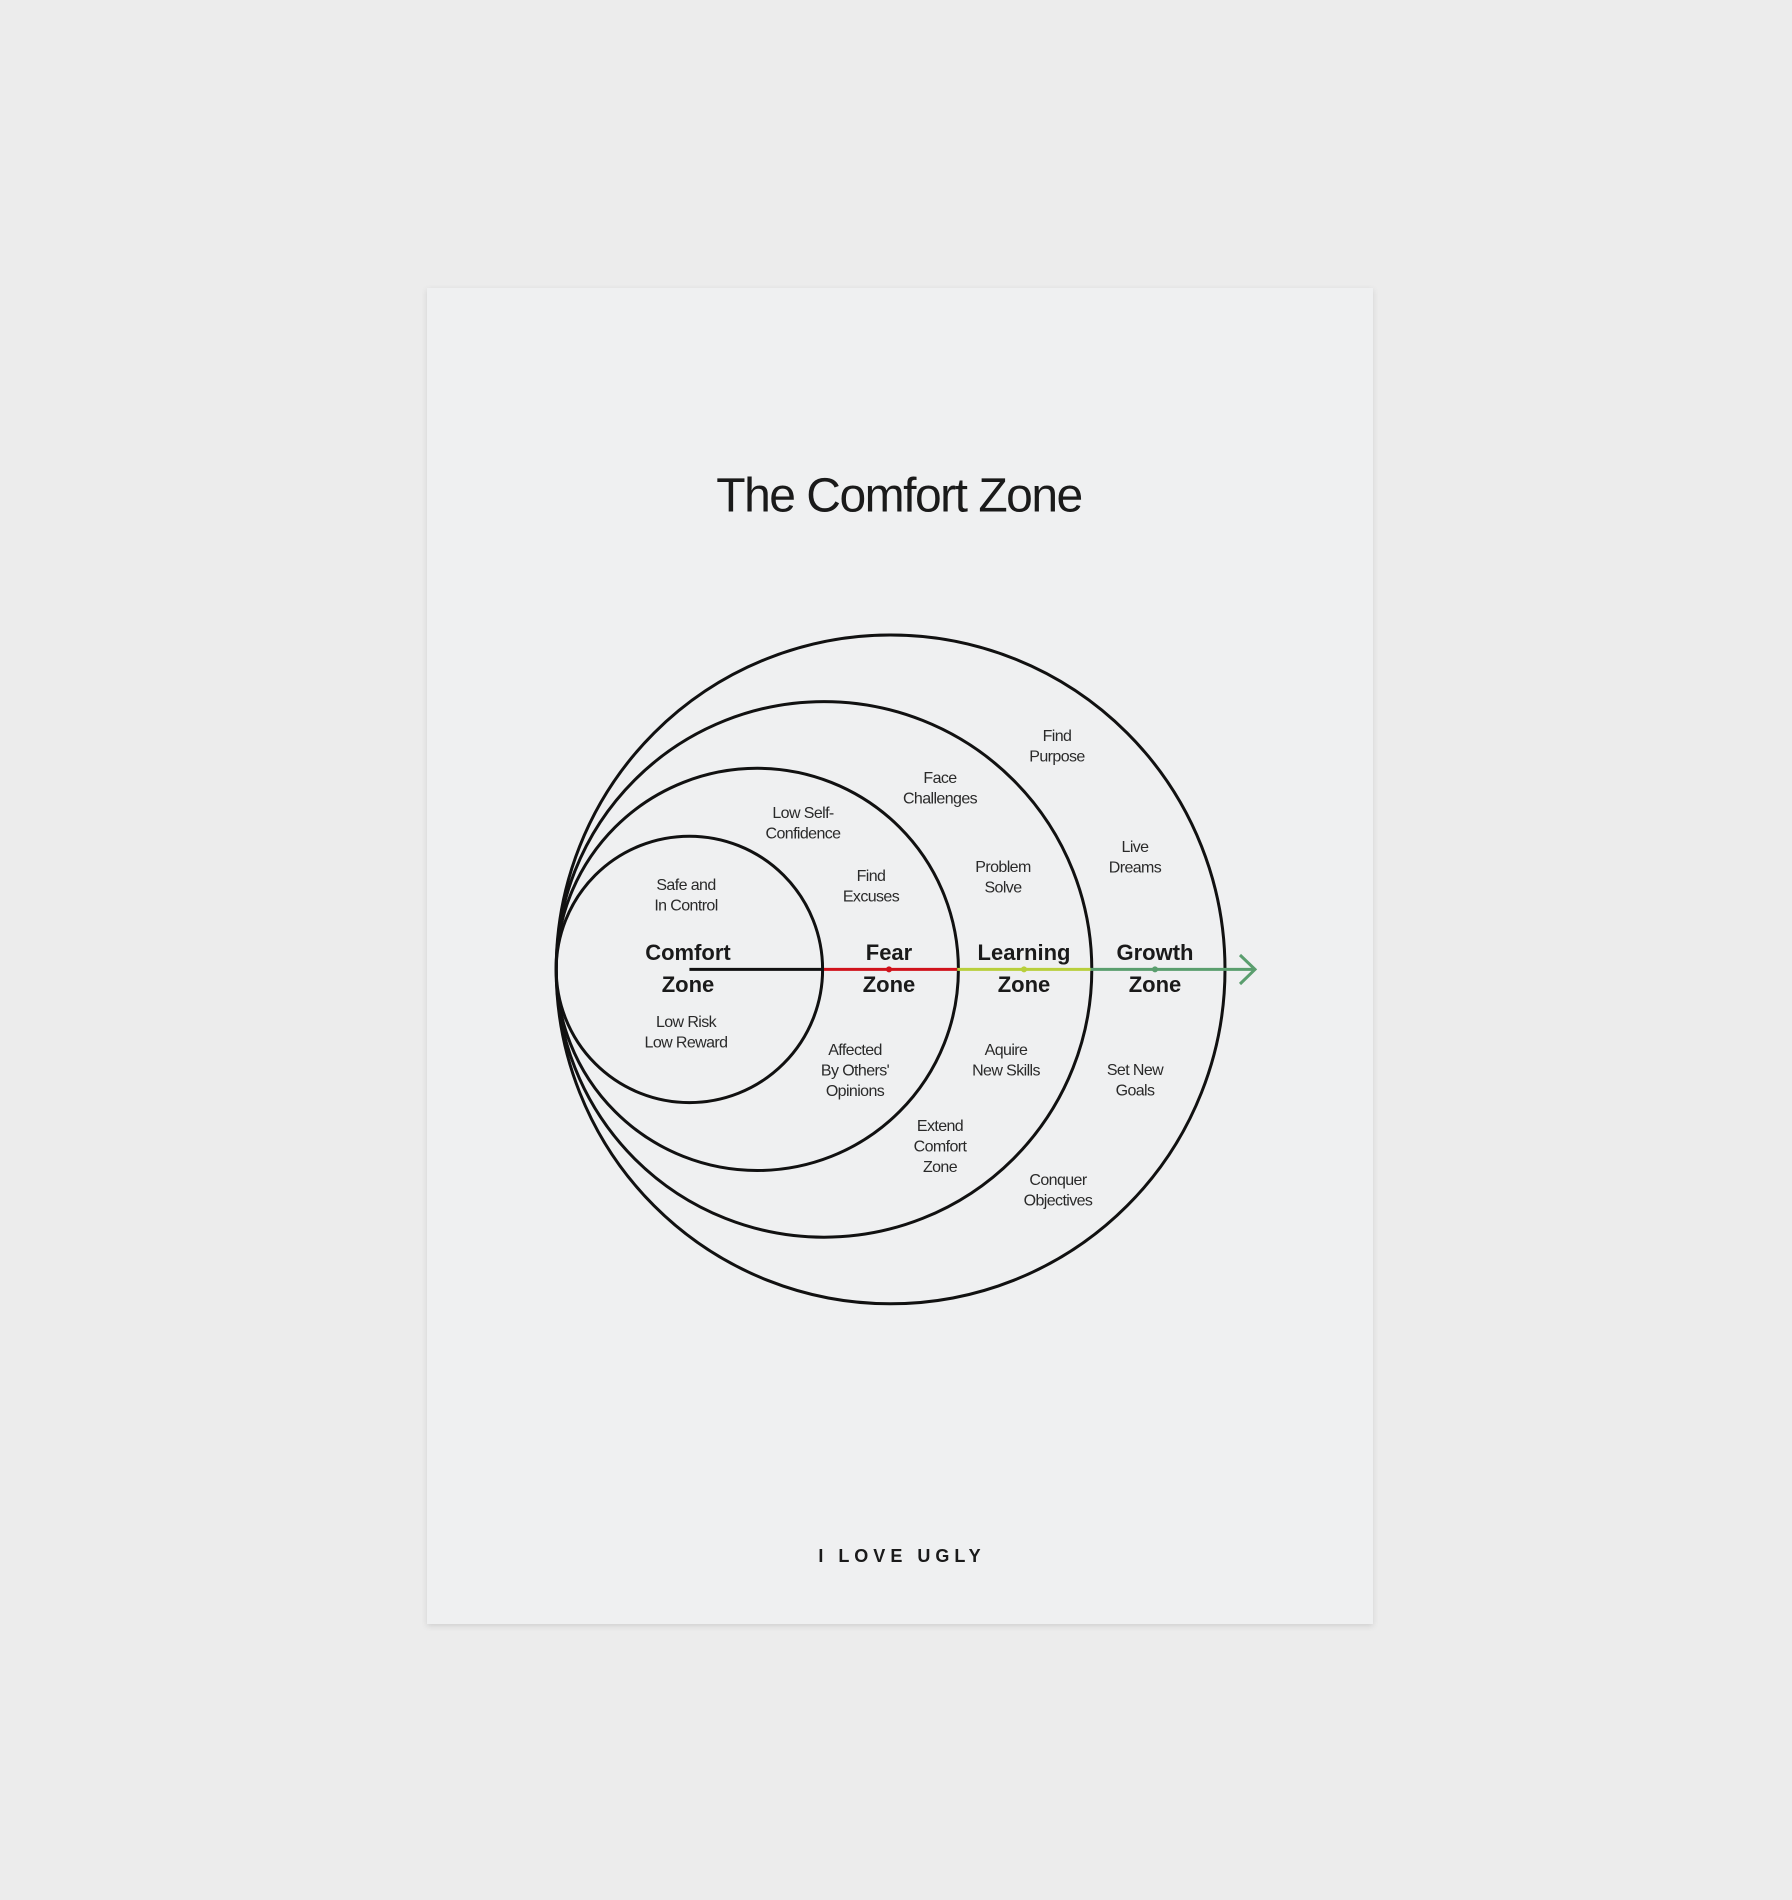  Describe the element at coordinates (855, 1071) in the screenshot. I see `note: By Others'` at that location.